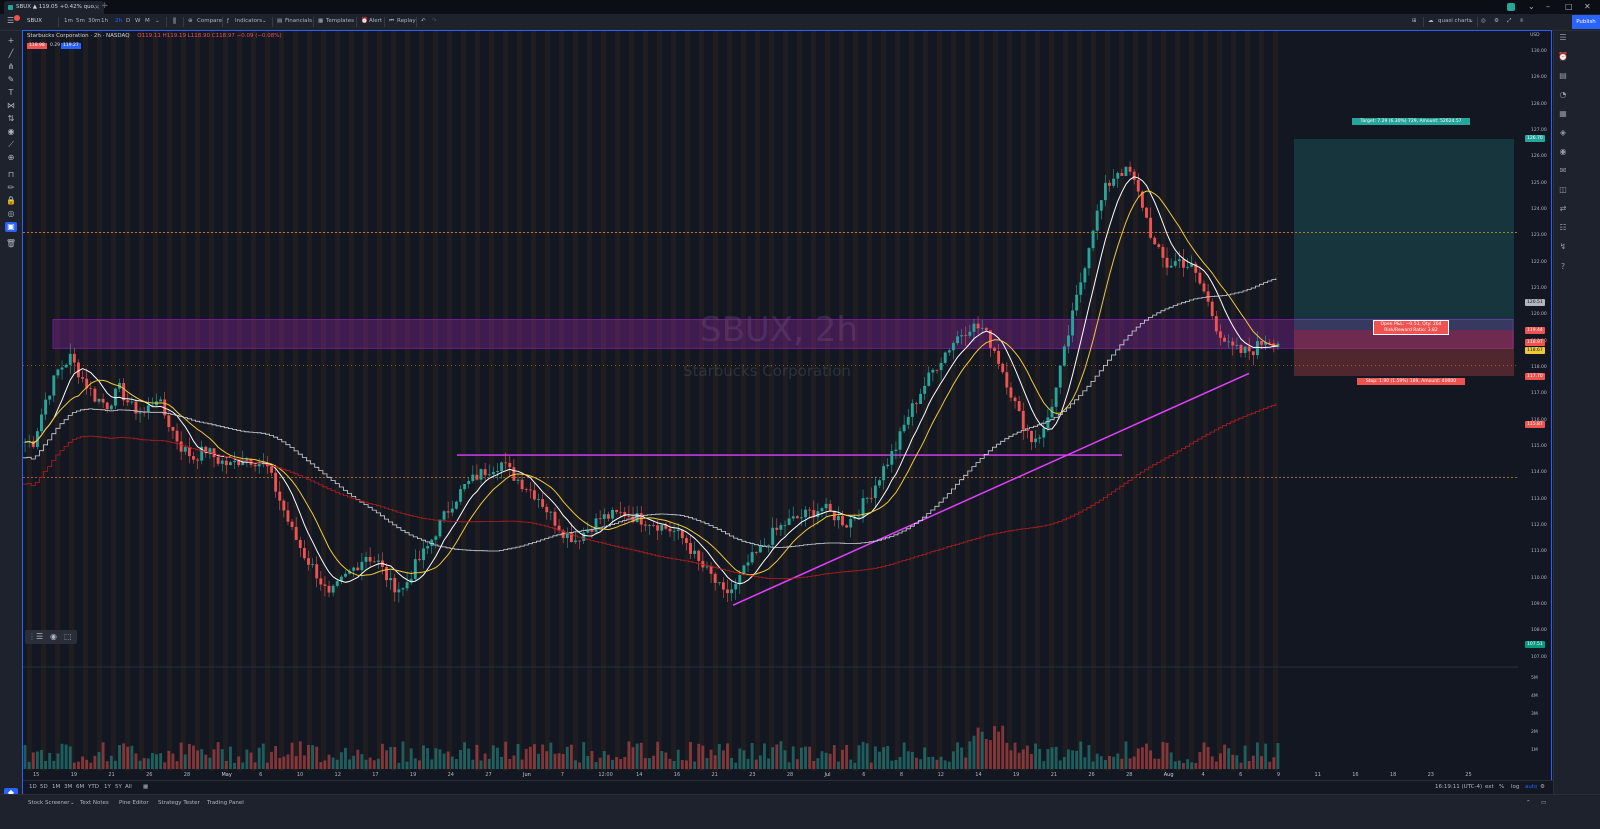  I want to click on calendar-icon: ▦, so click(1563, 113).